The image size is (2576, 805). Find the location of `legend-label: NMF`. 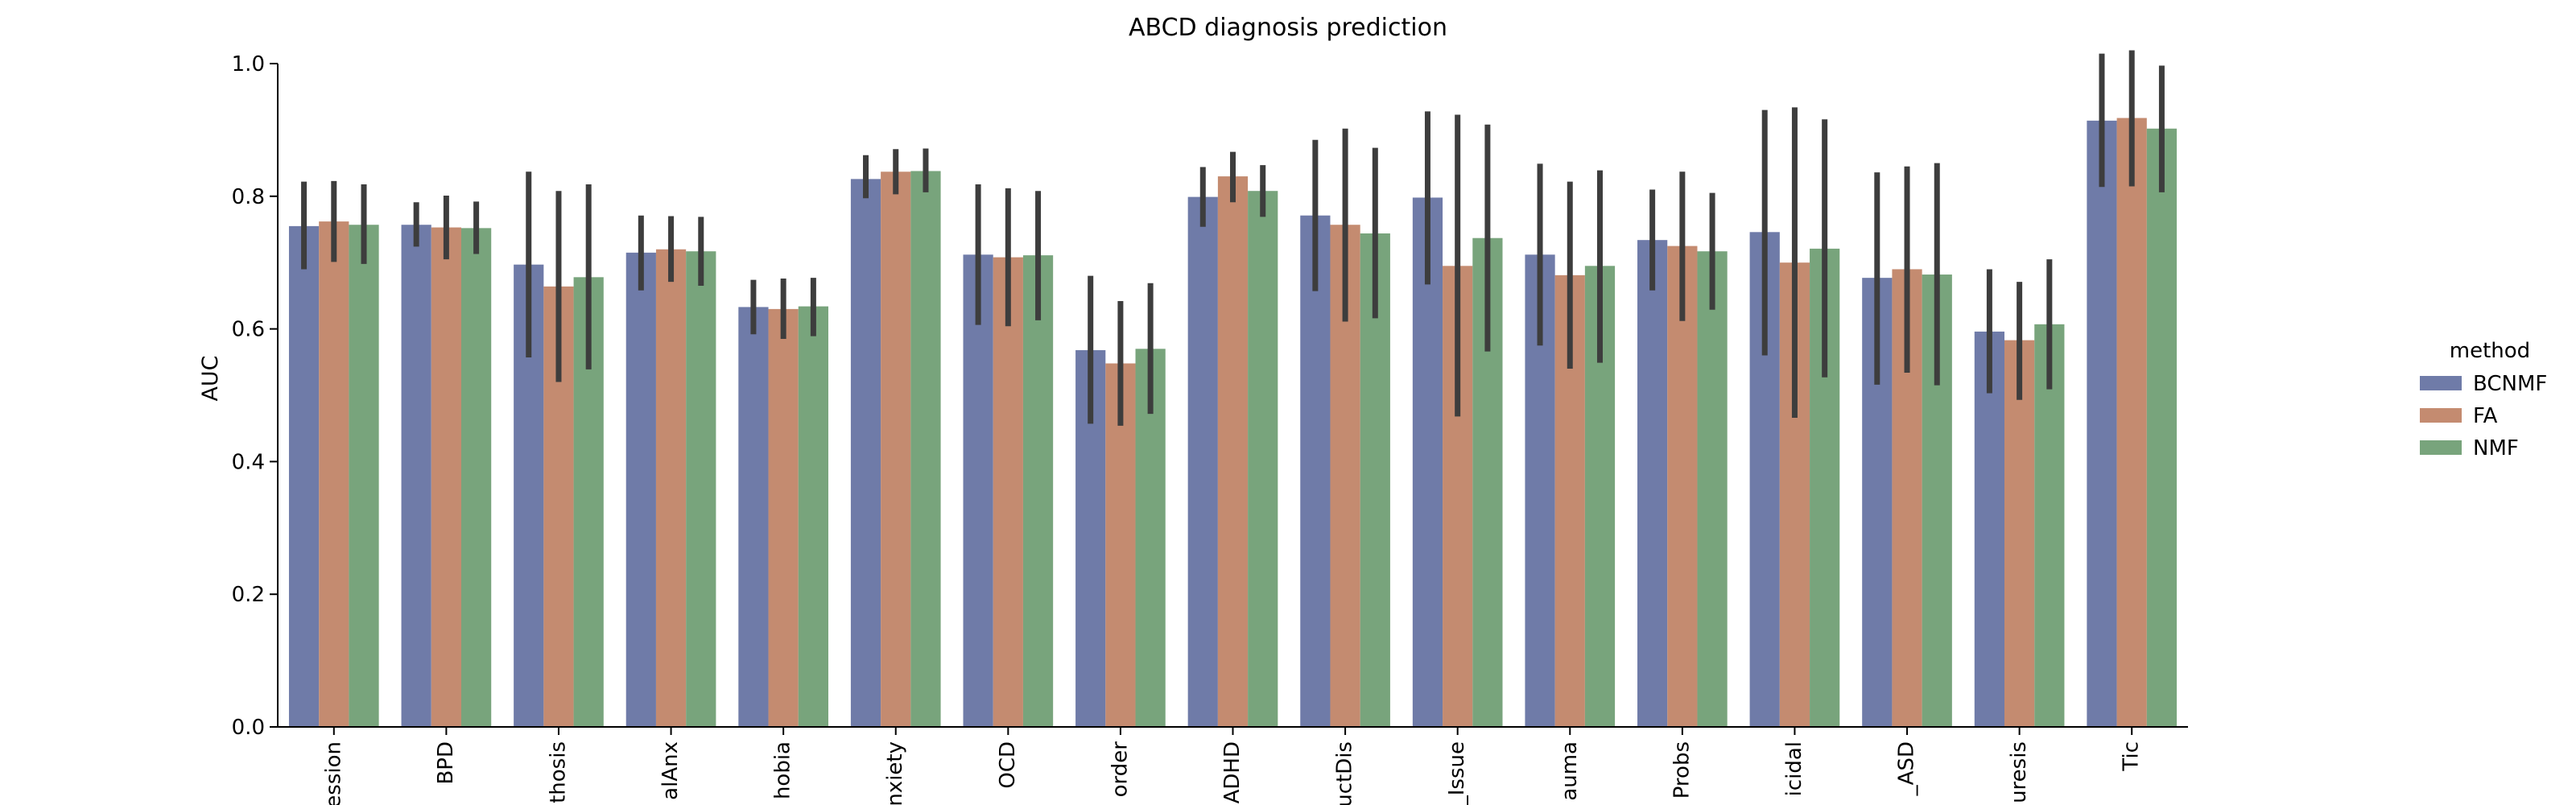

legend-label: NMF is located at coordinates (2496, 448).